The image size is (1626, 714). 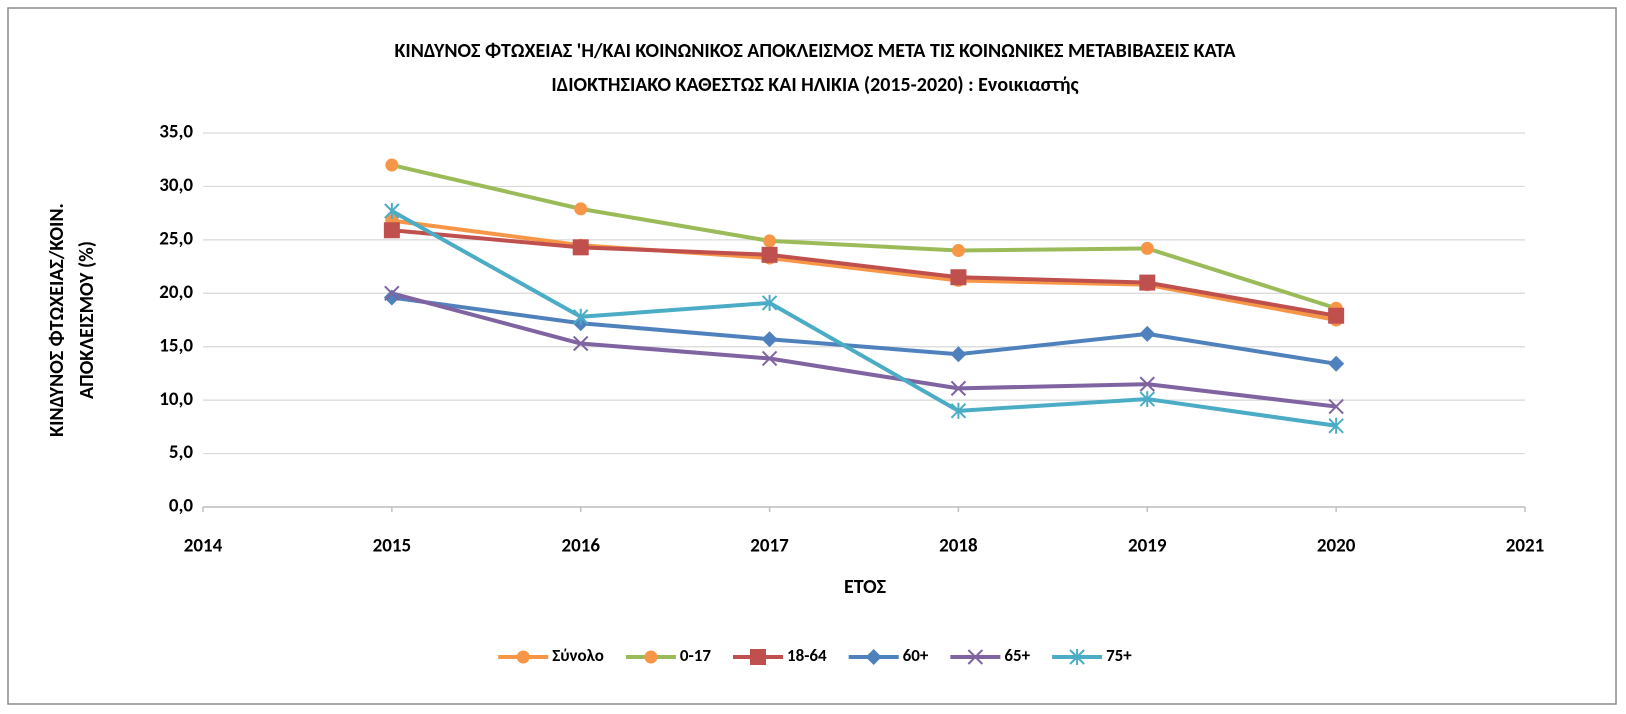 What do you see at coordinates (807, 655) in the screenshot?
I see `legend-label: 18-64` at bounding box center [807, 655].